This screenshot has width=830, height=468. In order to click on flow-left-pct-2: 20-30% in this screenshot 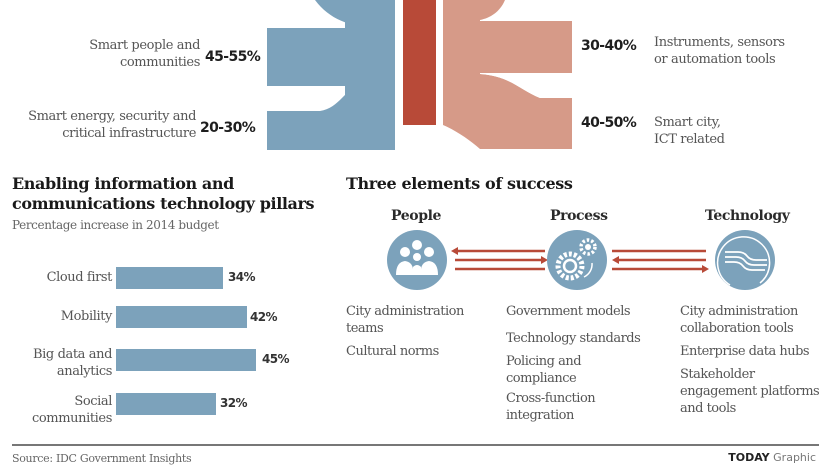, I will do `click(228, 128)`.